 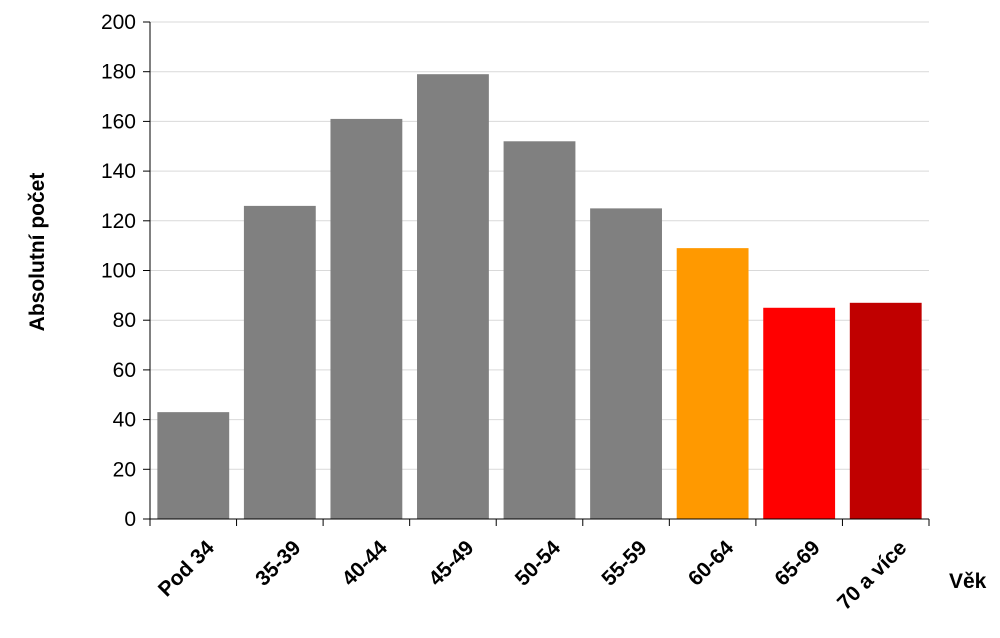 What do you see at coordinates (118, 221) in the screenshot?
I see `y-tick-label: 120` at bounding box center [118, 221].